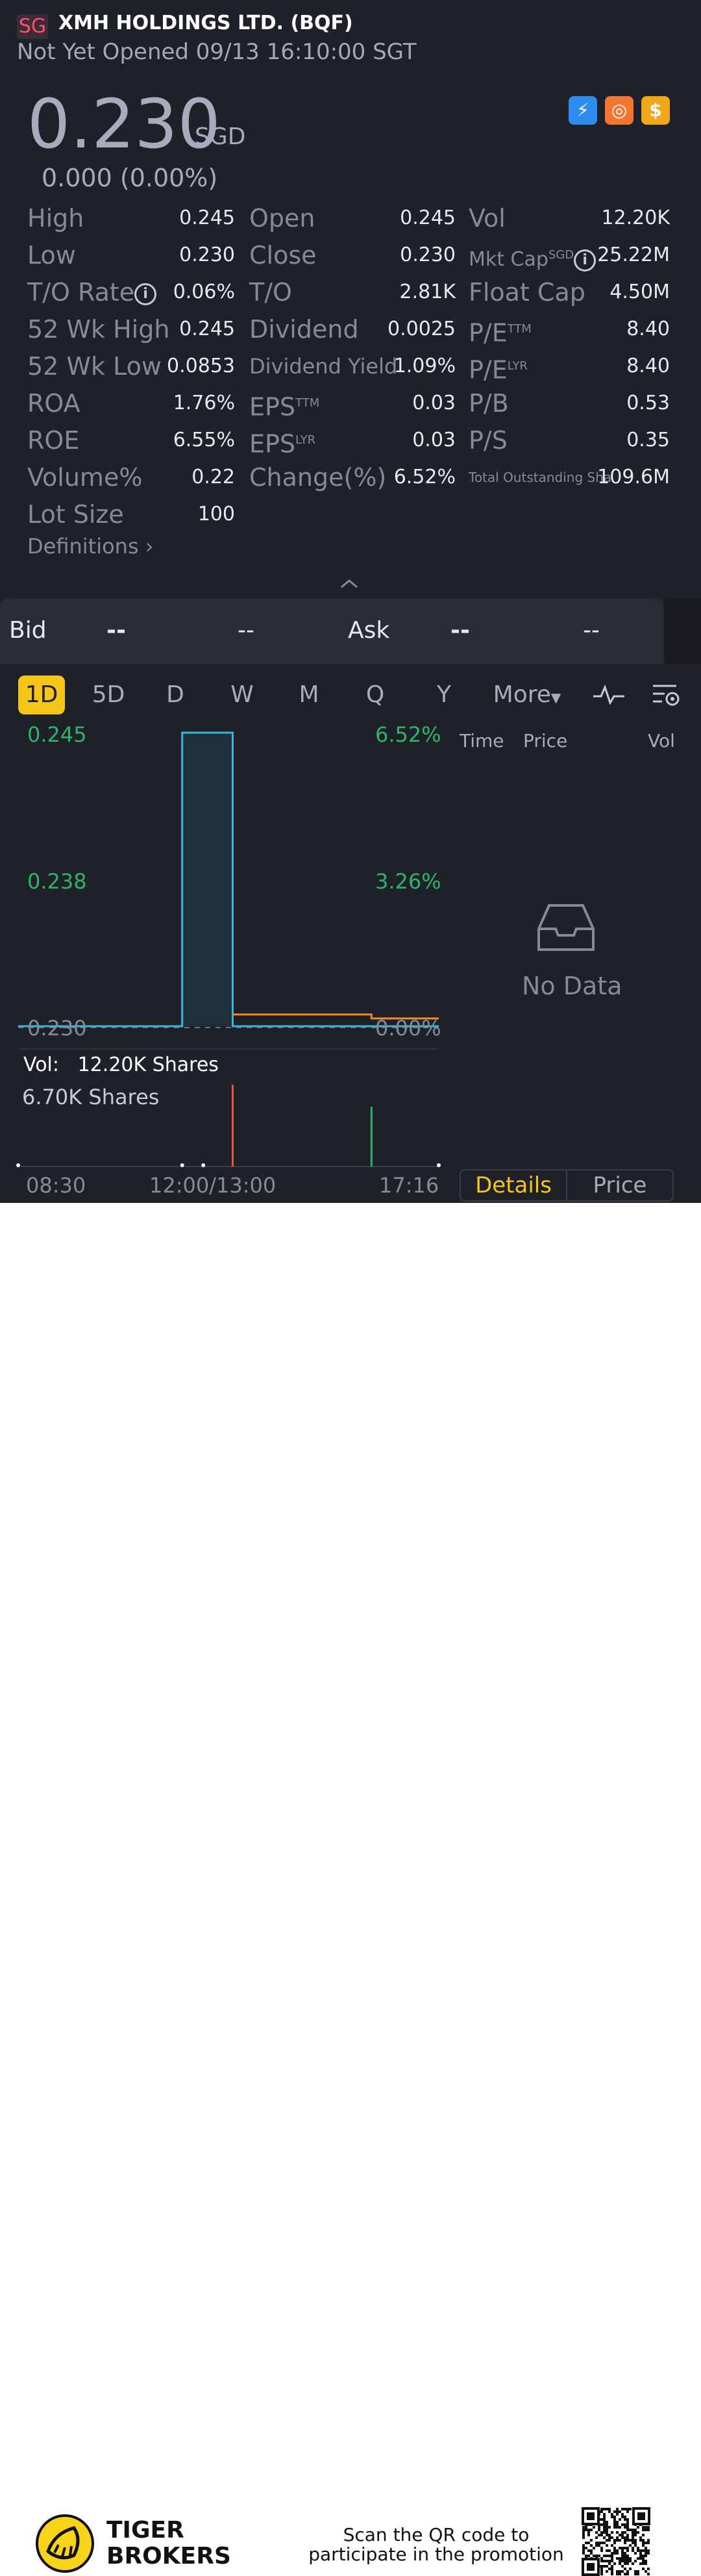 The height and width of the screenshot is (2576, 701). What do you see at coordinates (648, 366) in the screenshot?
I see `stat-pe-lyr-value: 8.40` at bounding box center [648, 366].